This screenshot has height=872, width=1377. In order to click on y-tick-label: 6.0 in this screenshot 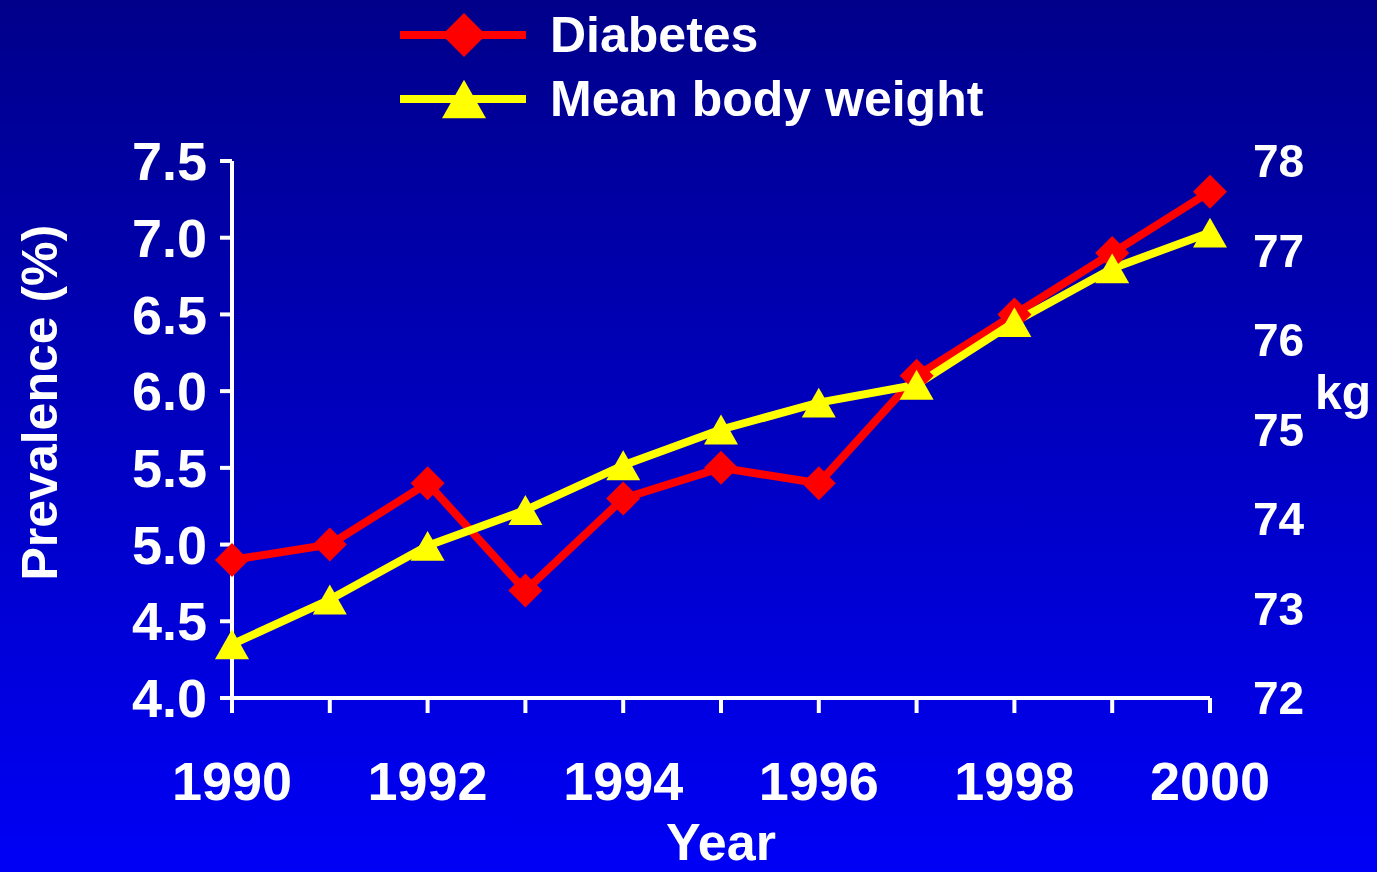, I will do `click(169, 391)`.